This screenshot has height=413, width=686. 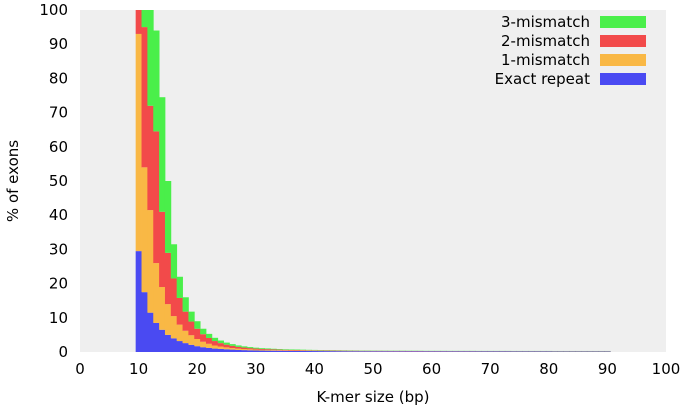 What do you see at coordinates (80, 369) in the screenshot?
I see `x-tick-label: 0` at bounding box center [80, 369].